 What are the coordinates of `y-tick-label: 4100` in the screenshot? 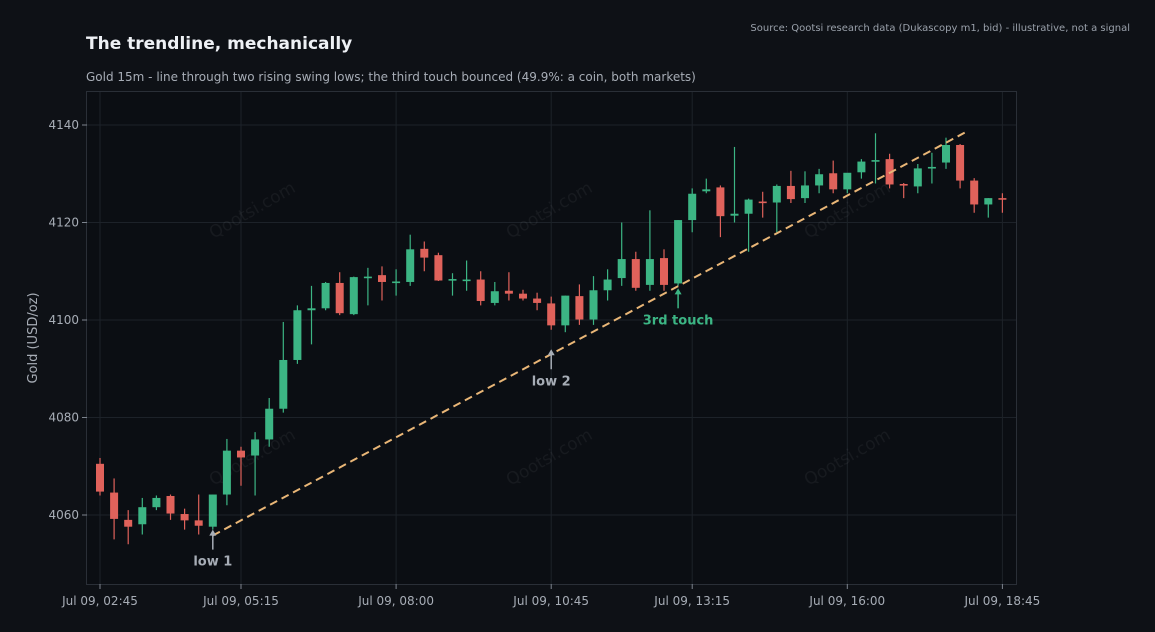 It's located at (63, 320).